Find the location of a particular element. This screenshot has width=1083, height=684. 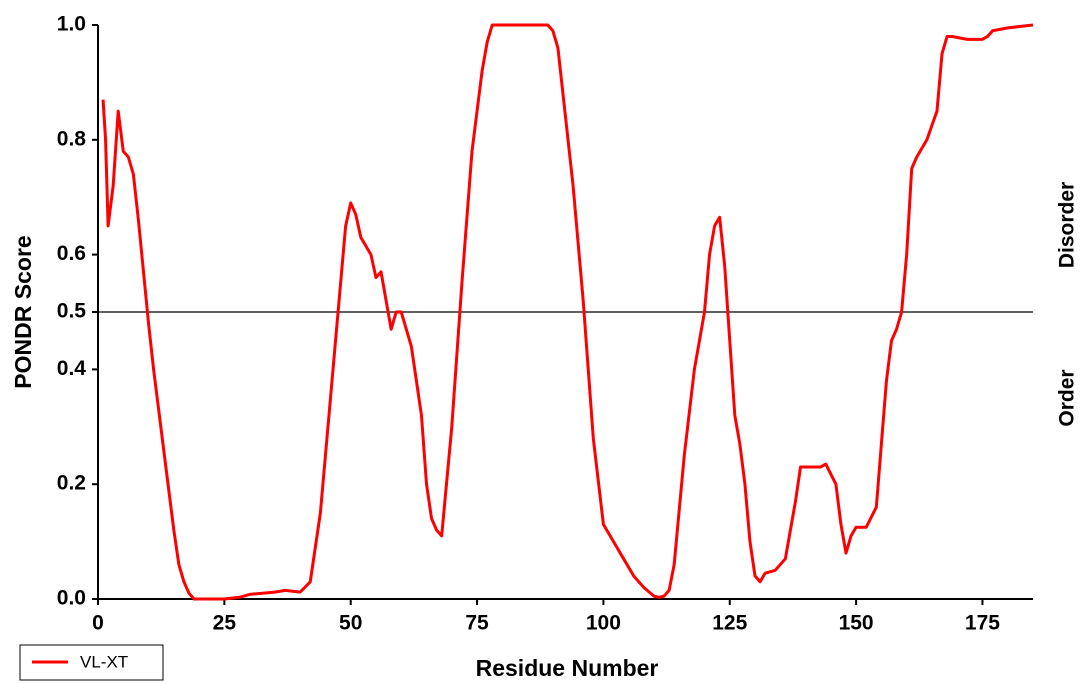

y-tick-label: 0.5 is located at coordinates (72, 311).